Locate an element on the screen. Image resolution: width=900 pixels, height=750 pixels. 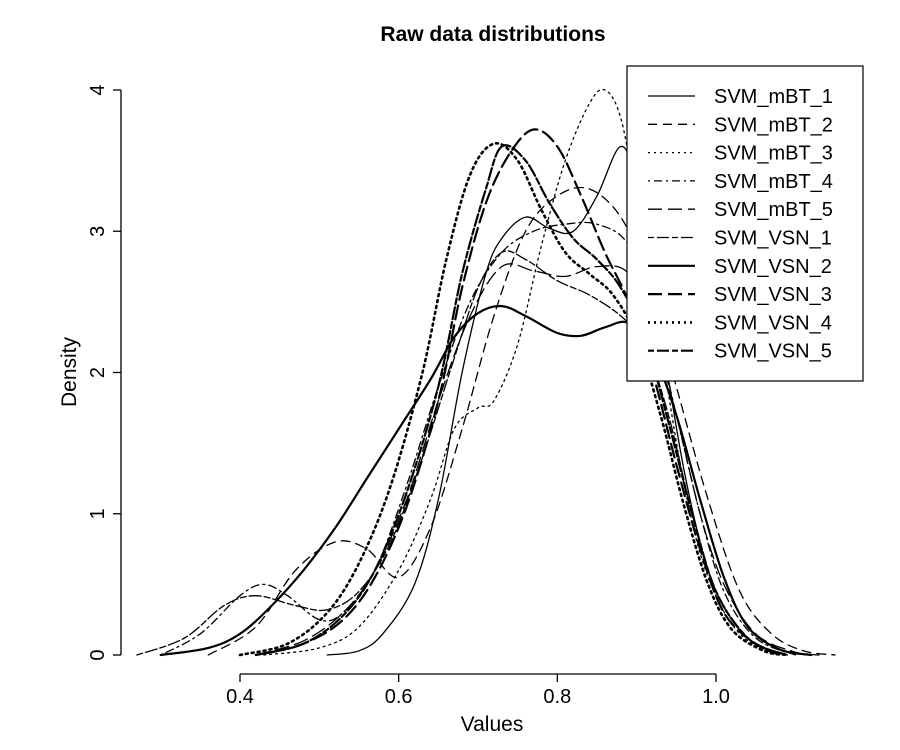
x-tick-label: 0.4 is located at coordinates (240, 697).